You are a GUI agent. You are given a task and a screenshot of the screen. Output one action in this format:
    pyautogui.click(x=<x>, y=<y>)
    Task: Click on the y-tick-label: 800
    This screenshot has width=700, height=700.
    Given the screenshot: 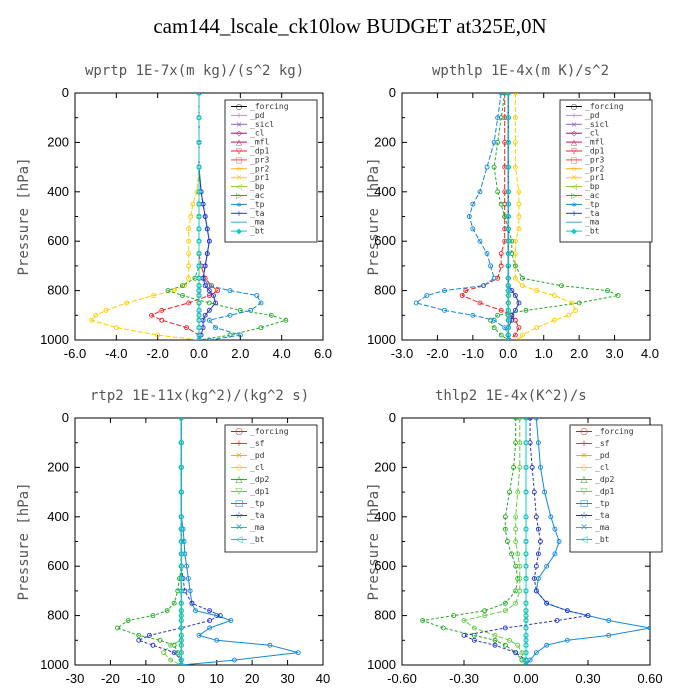 What is the action you would take?
    pyautogui.click(x=385, y=290)
    